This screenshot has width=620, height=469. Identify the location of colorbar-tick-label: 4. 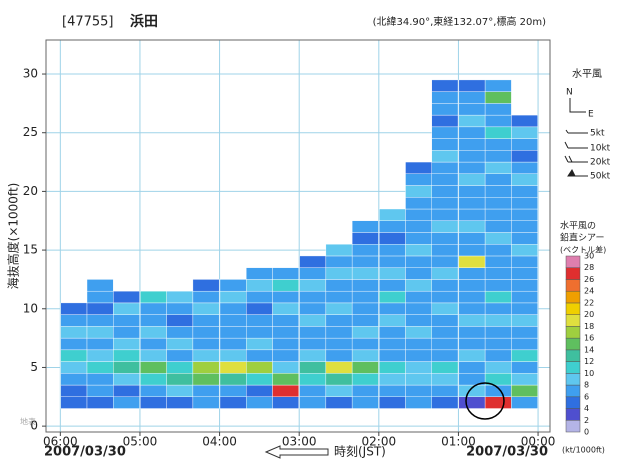
(586, 408).